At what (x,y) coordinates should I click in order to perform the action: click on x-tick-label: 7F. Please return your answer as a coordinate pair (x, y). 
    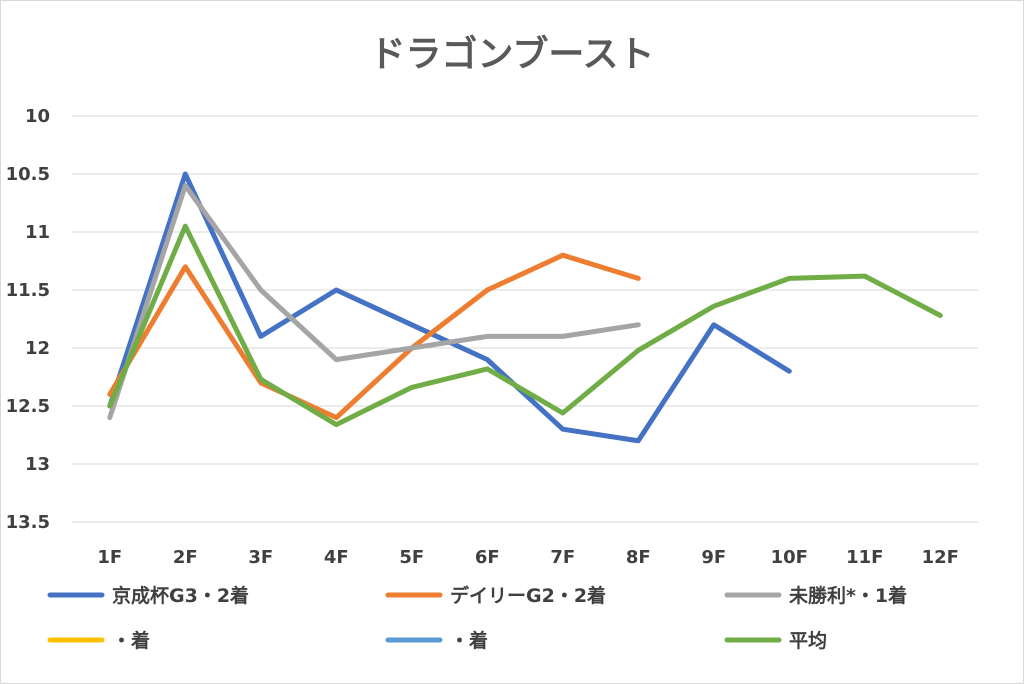
    Looking at the image, I should click on (562, 557).